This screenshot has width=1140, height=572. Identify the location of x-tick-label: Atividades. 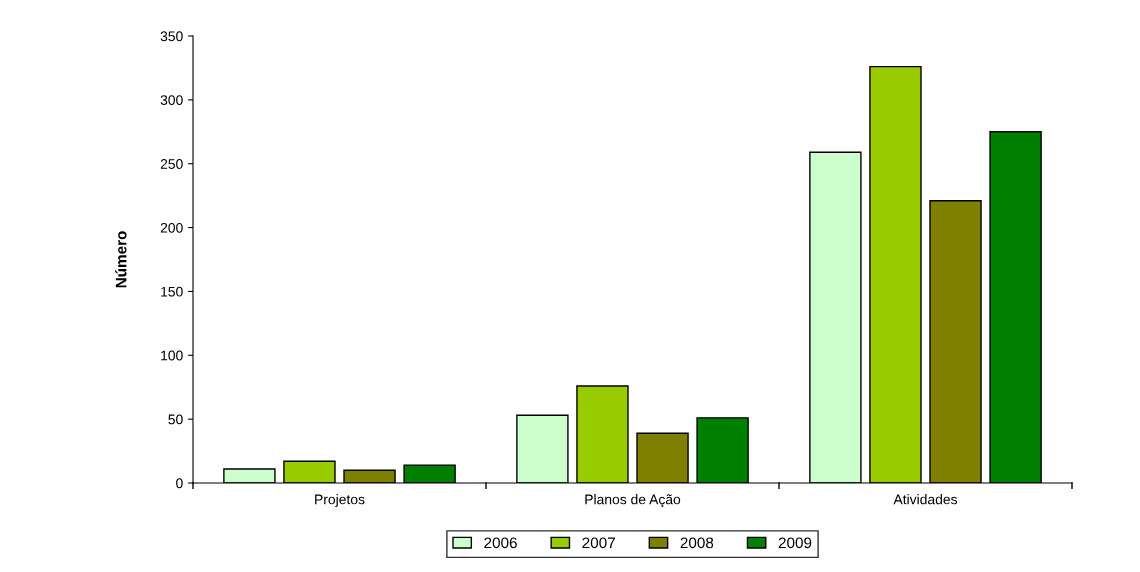
(925, 499).